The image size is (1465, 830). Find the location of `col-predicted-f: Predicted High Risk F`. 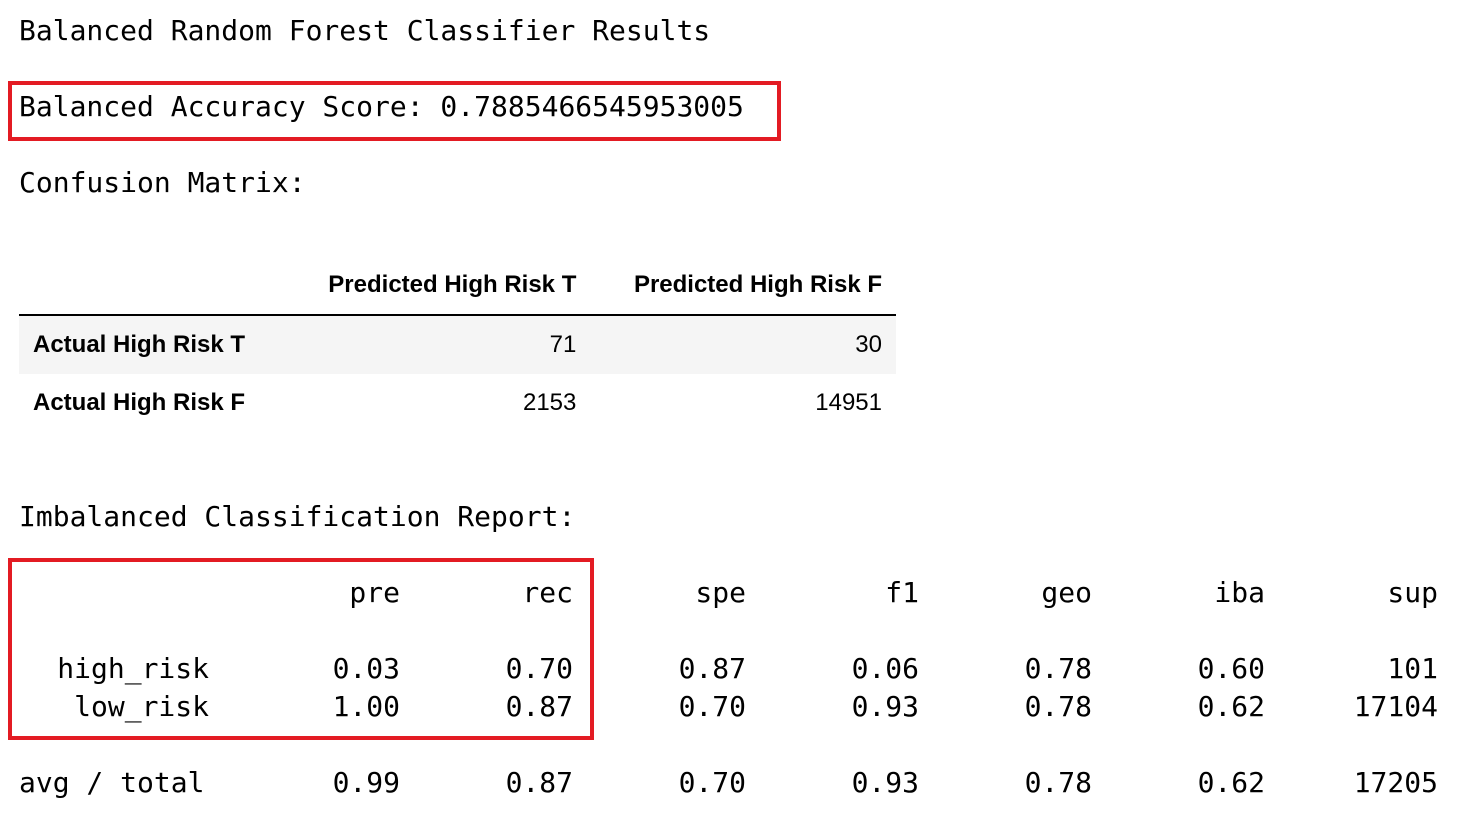

col-predicted-f: Predicted High Risk F is located at coordinates (743, 286).